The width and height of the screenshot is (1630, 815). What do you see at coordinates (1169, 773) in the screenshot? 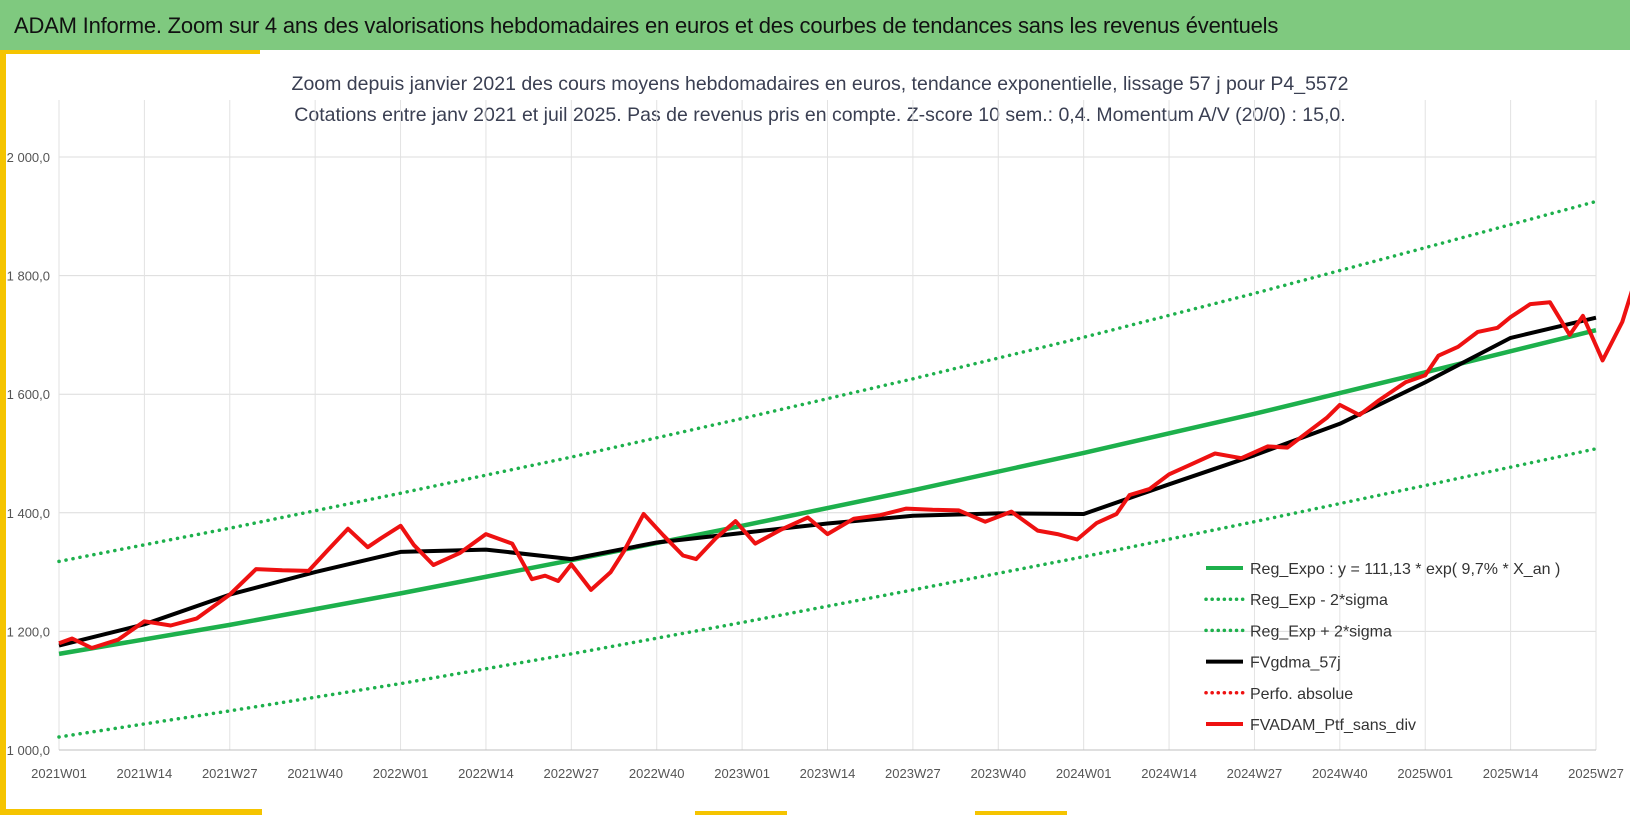
I see `x-tick-label: 2024W14` at bounding box center [1169, 773].